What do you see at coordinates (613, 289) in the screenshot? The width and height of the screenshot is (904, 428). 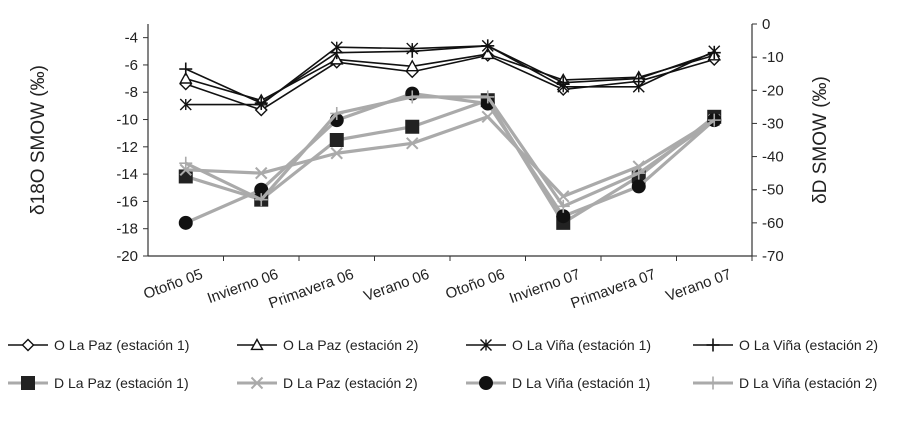 I see `x-tick-label: Primavera 07` at bounding box center [613, 289].